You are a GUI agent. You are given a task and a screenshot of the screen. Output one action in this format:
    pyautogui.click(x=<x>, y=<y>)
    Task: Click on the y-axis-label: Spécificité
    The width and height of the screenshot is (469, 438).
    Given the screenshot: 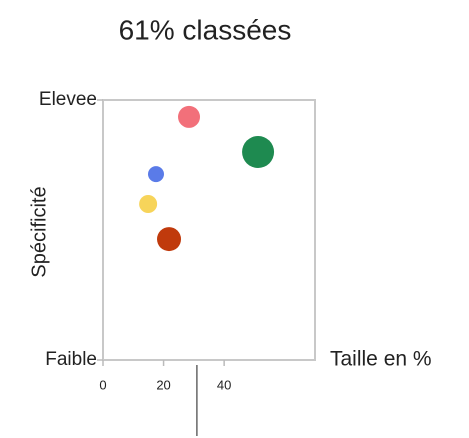 What is the action you would take?
    pyautogui.click(x=39, y=231)
    